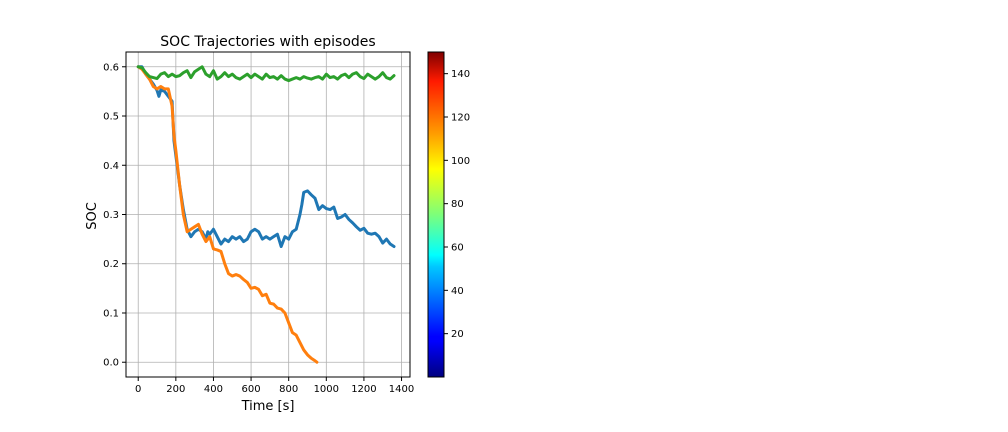 Image resolution: width=1008 pixels, height=432 pixels. I want to click on y-tick-label: 0.6, so click(111, 67).